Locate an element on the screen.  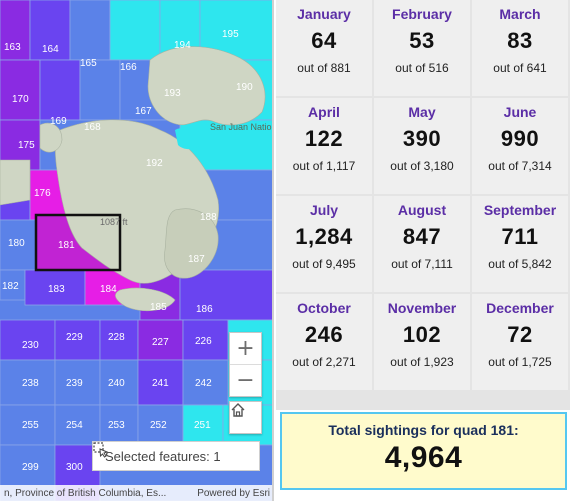
quad-label: 163 is located at coordinates (12, 47).